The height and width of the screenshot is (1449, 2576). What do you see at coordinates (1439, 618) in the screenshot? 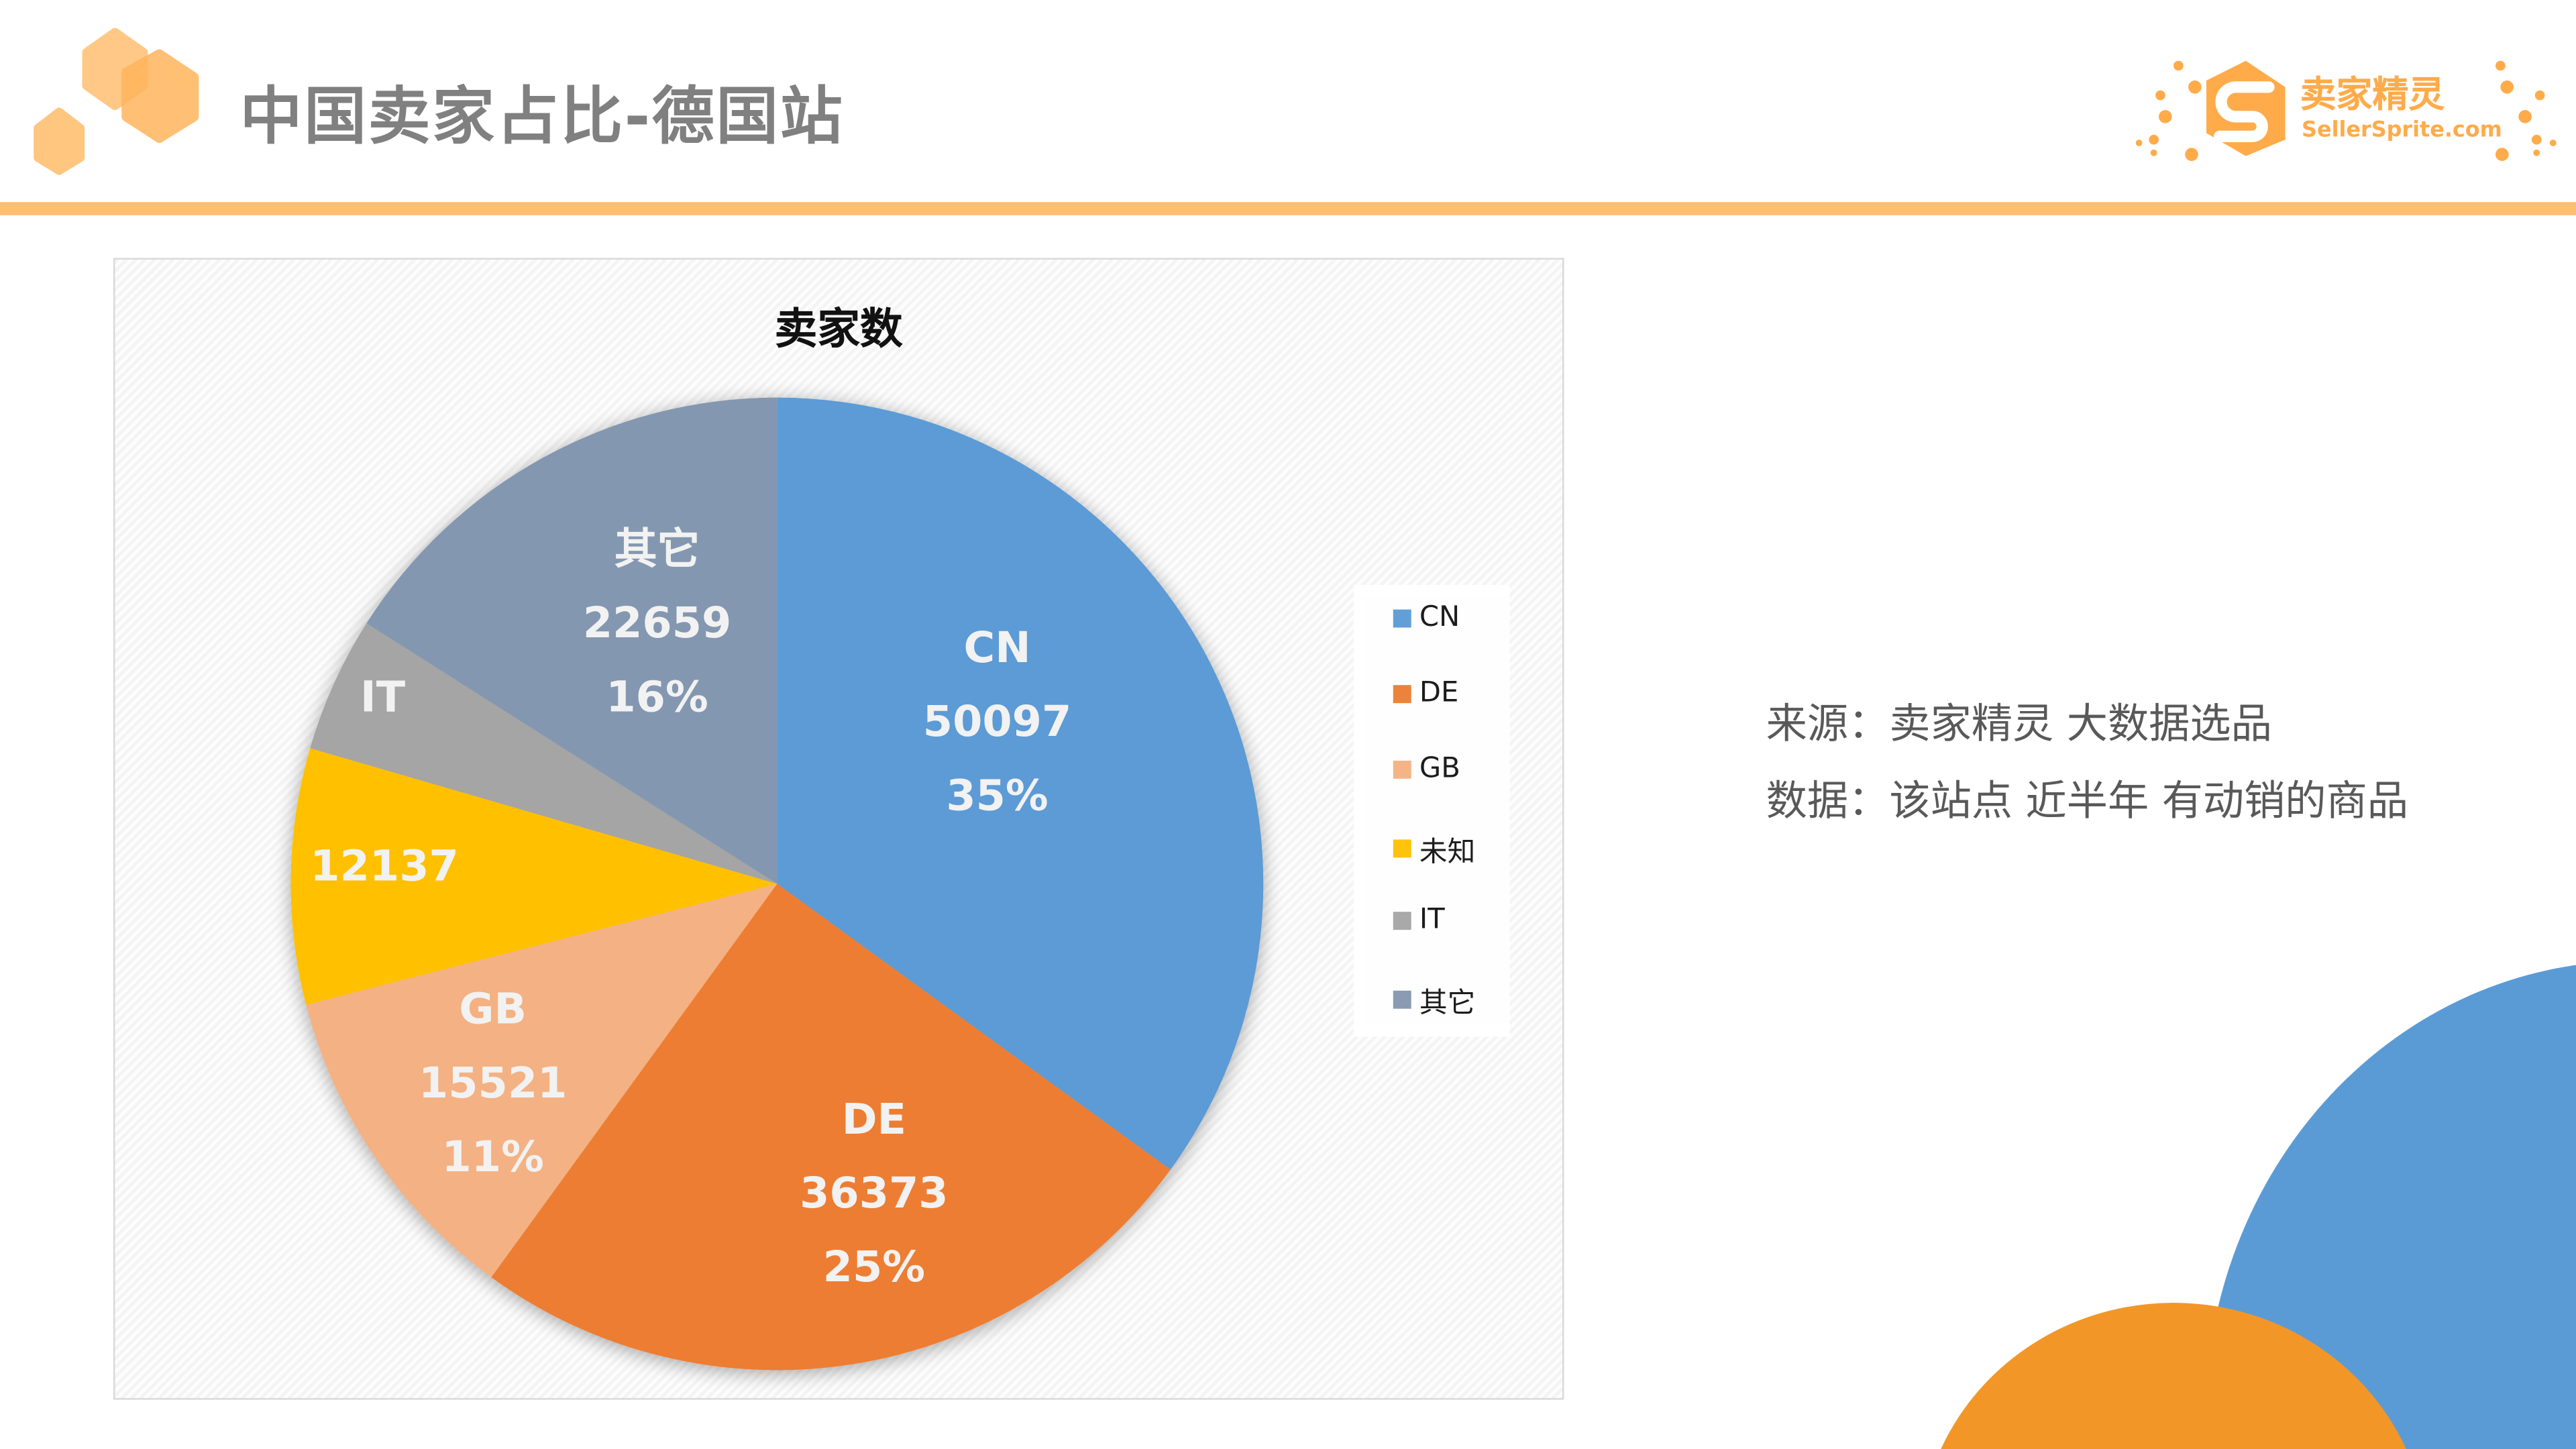
I see `legend-label: CN` at bounding box center [1439, 618].